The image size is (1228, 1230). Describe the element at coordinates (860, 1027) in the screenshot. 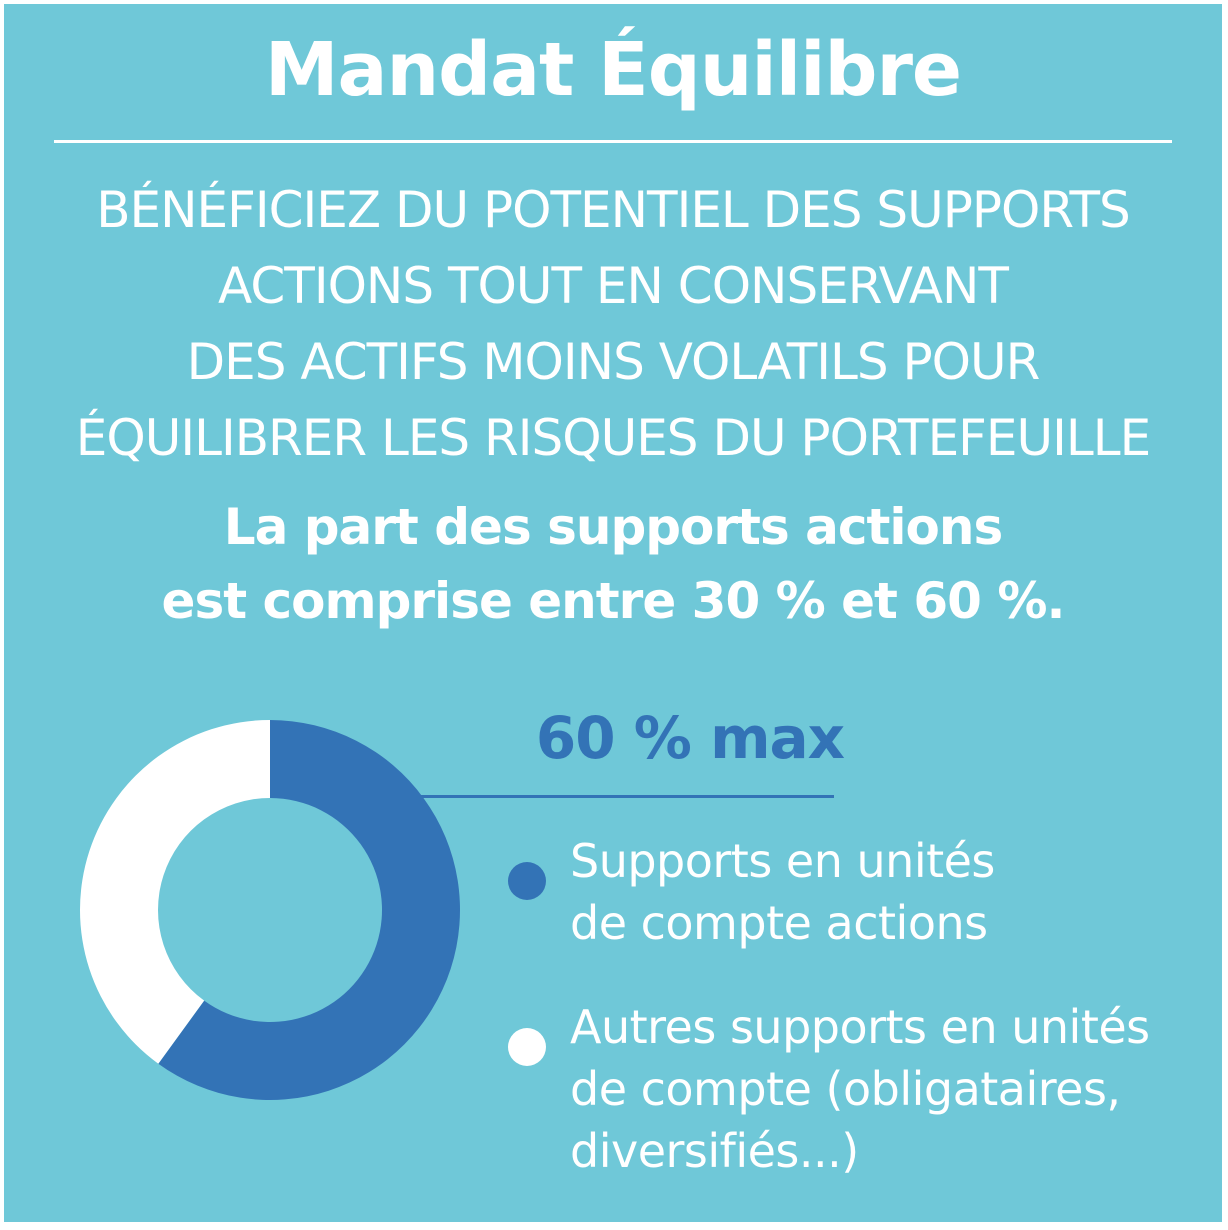

I see `legend-line: Autres supports en unités` at that location.